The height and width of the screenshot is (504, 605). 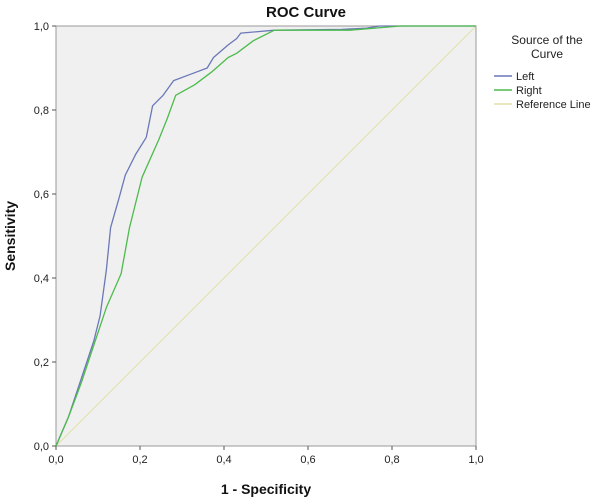 What do you see at coordinates (55, 460) in the screenshot?
I see `x-tick-label: 0,0` at bounding box center [55, 460].